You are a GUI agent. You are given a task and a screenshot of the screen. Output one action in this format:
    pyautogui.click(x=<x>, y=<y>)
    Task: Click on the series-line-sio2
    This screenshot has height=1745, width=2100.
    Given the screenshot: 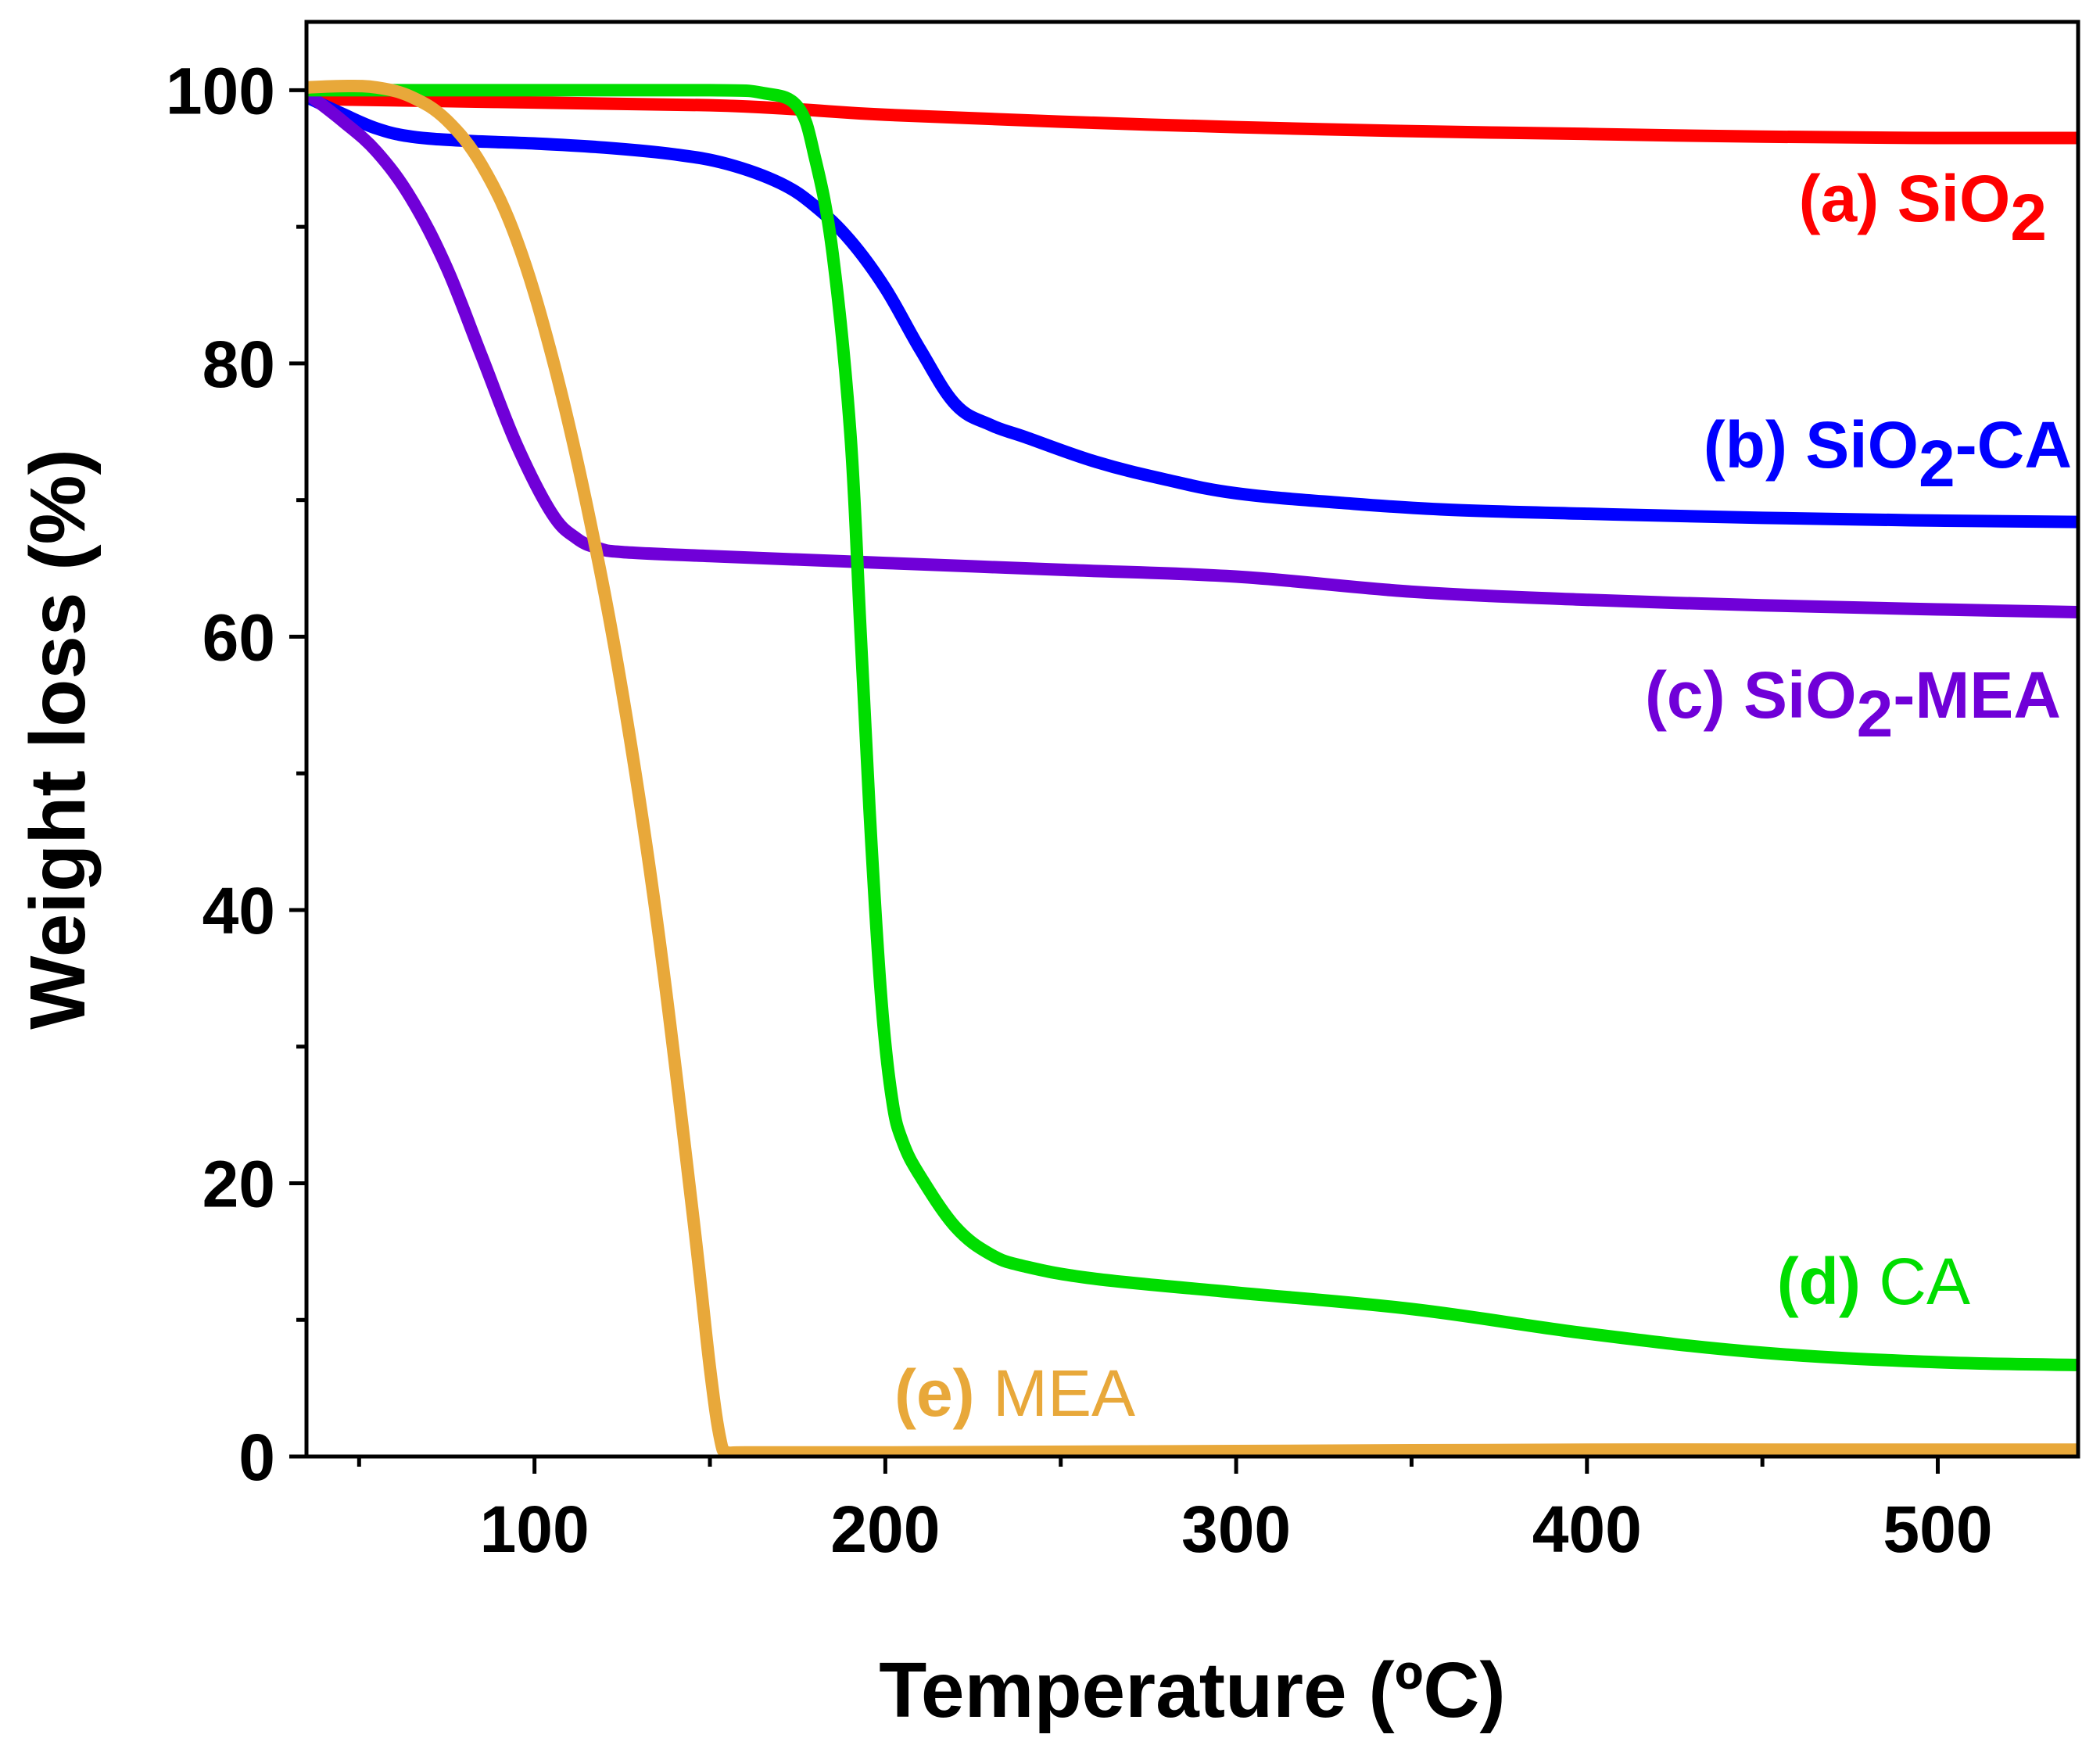 What is the action you would take?
    pyautogui.click(x=1192, y=118)
    